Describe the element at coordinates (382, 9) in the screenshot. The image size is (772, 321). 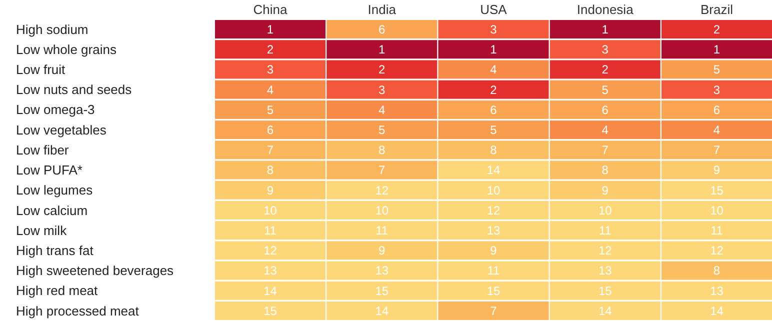
I see `x-tick-label: India` at that location.